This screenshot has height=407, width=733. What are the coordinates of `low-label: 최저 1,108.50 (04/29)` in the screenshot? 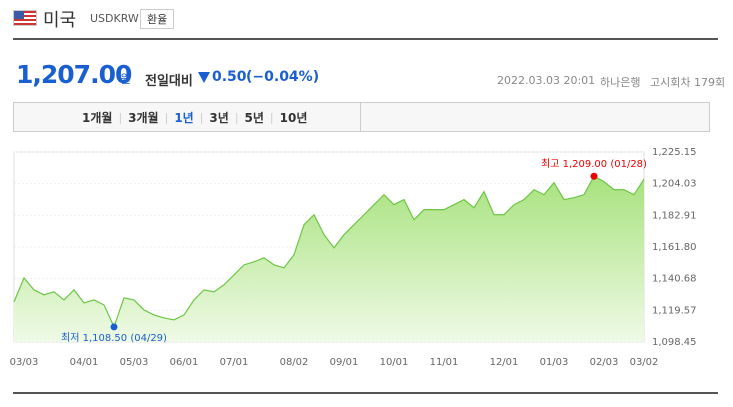 It's located at (114, 338).